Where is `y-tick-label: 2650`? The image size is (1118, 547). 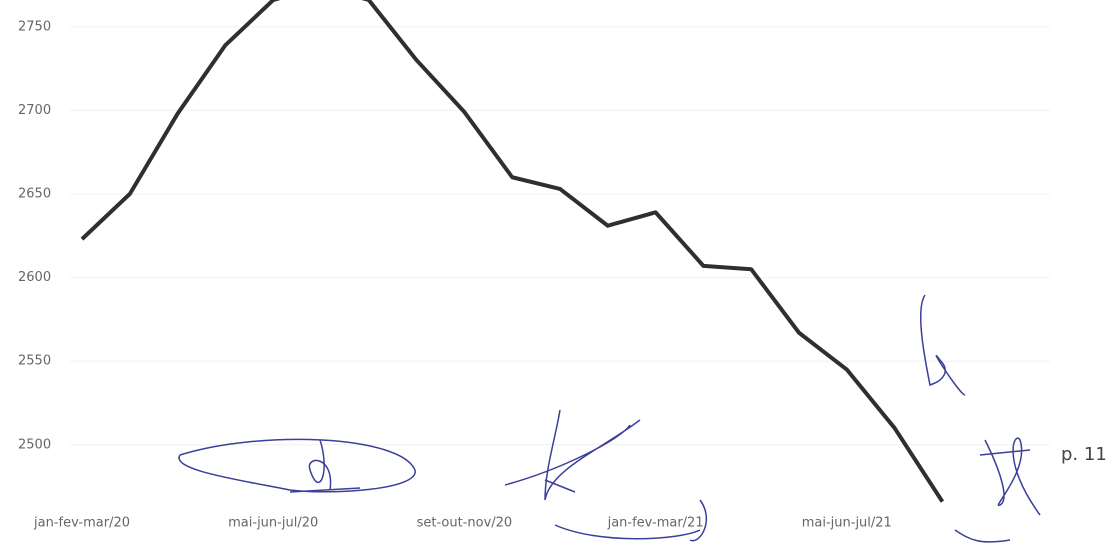 y-tick-label: 2650 is located at coordinates (34, 193).